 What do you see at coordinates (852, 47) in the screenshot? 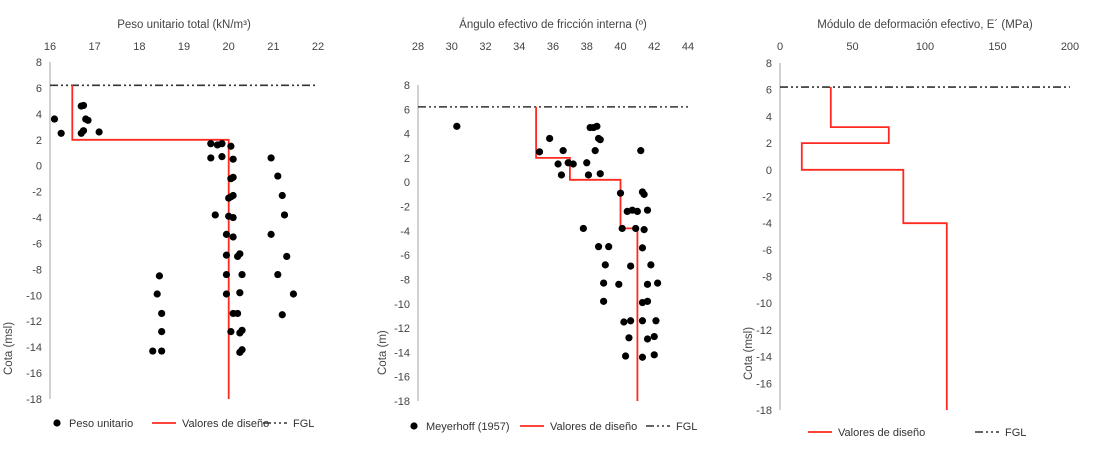
I see `x-tick-label: 50` at bounding box center [852, 47].